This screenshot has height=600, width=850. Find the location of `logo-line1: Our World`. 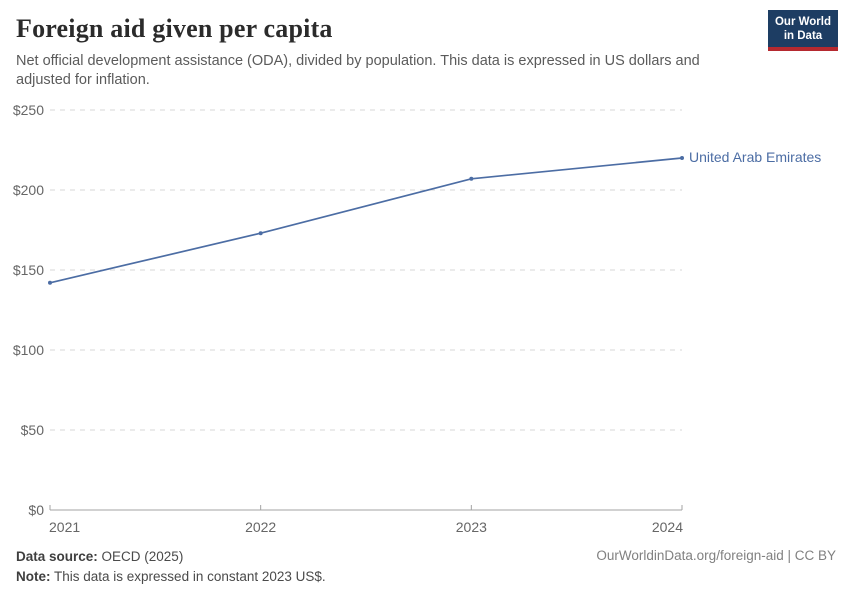

logo-line1: Our World is located at coordinates (802, 22).